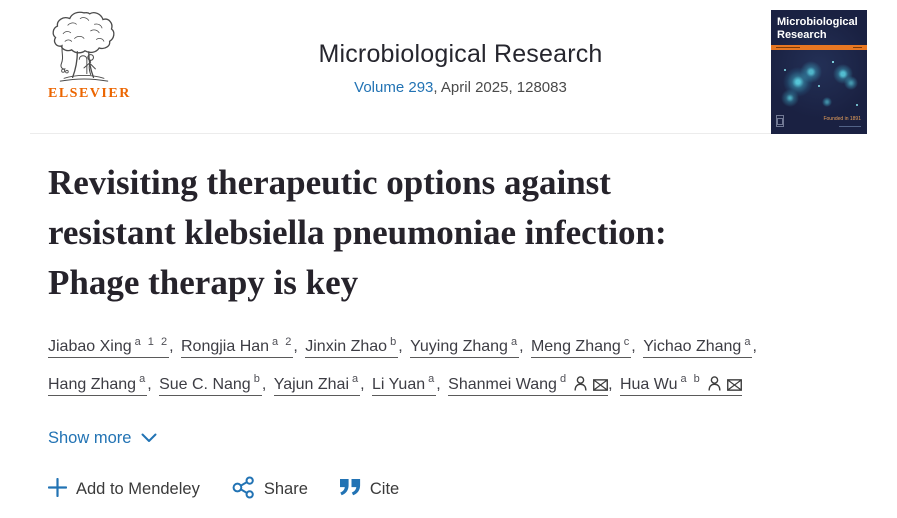  What do you see at coordinates (819, 47) in the screenshot?
I see `cover-volume-bar` at bounding box center [819, 47].